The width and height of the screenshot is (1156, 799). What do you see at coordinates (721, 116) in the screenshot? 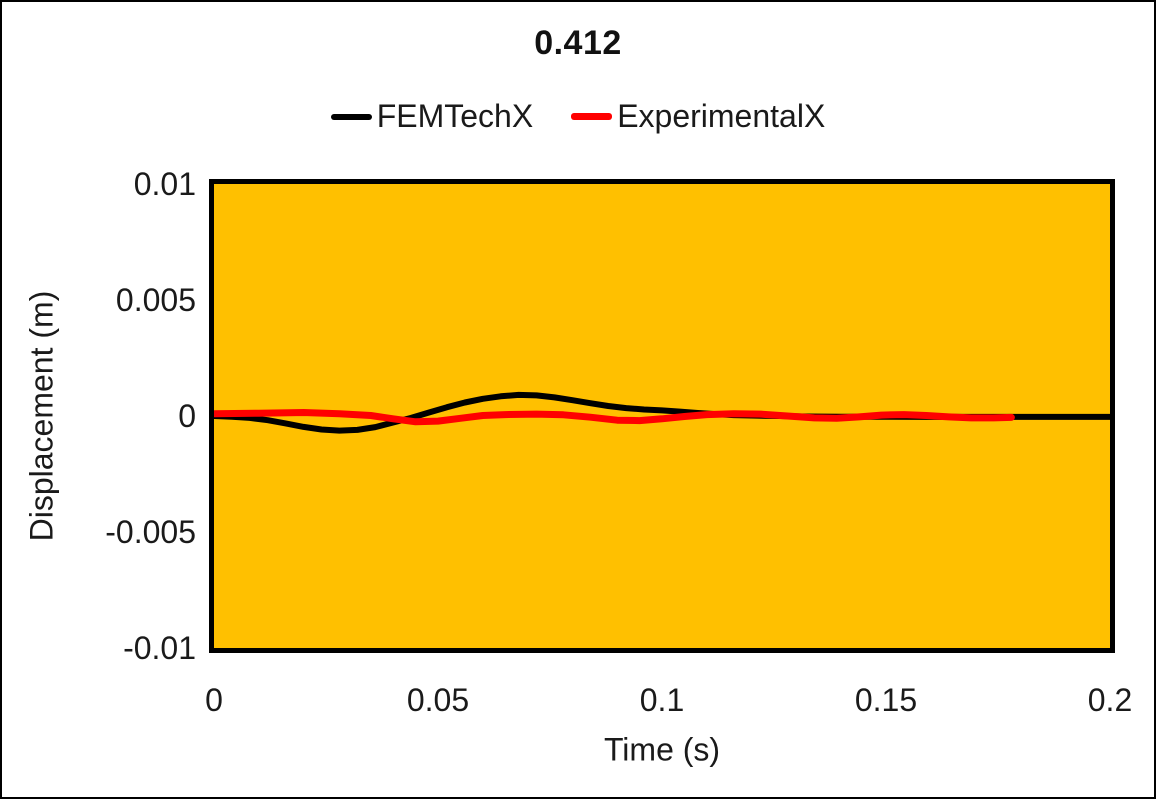
I see `legend-label-experimentalx: ExperimentalX` at bounding box center [721, 116].